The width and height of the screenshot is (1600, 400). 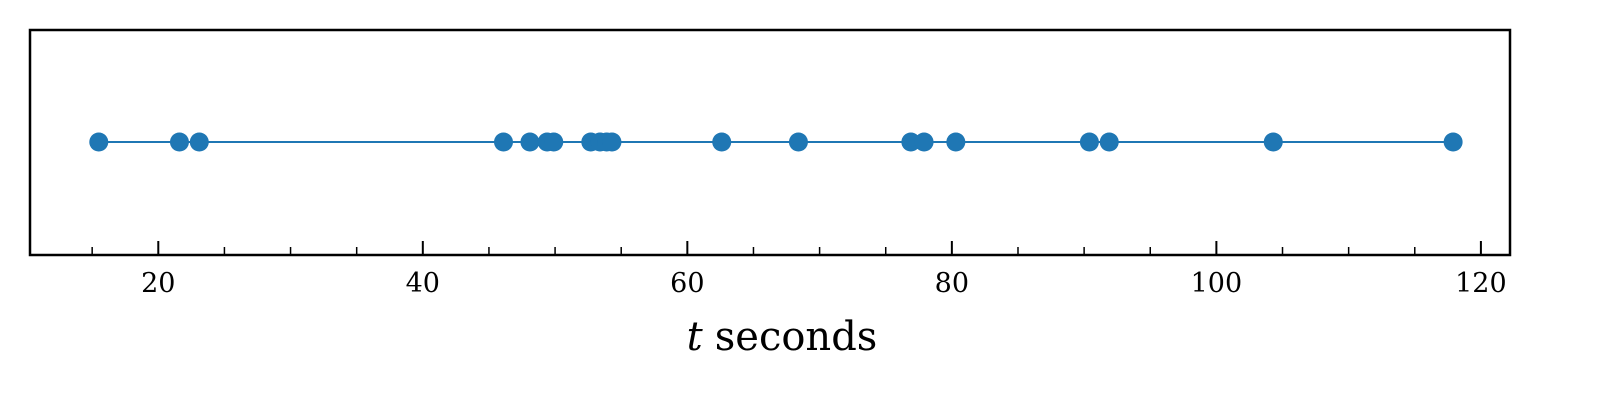 I want to click on x-tick-labels: 20 40 60 80 100 120, so click(x=824, y=283).